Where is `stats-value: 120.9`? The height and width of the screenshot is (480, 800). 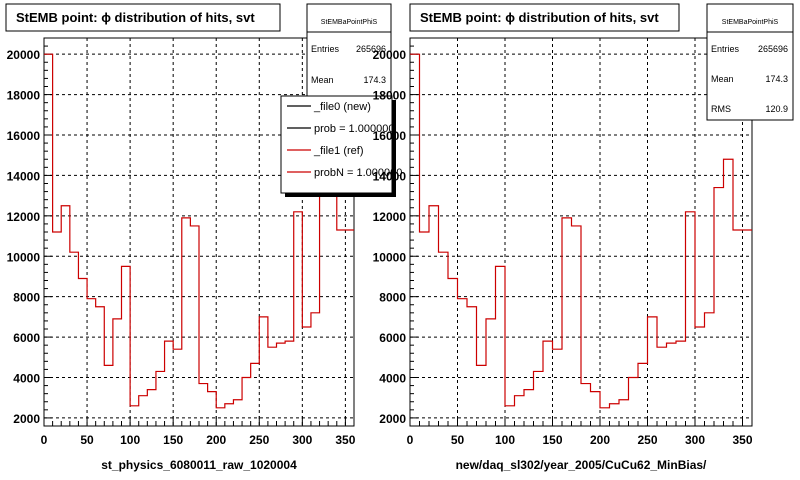
stats-value: 120.9 is located at coordinates (776, 109).